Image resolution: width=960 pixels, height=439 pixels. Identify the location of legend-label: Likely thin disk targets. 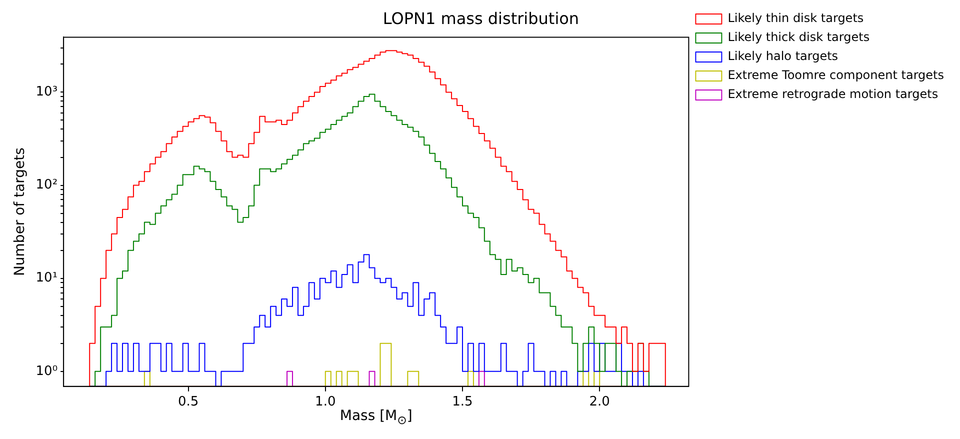
(796, 18).